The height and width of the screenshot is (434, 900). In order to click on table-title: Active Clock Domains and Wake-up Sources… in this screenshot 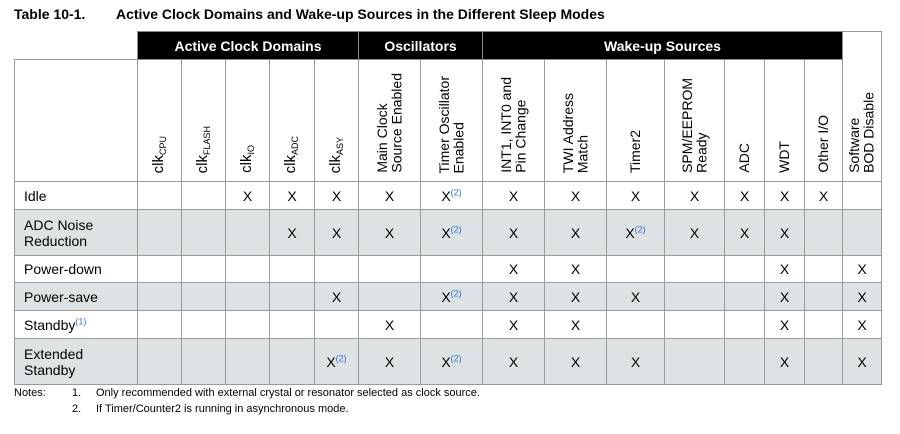, I will do `click(360, 14)`.